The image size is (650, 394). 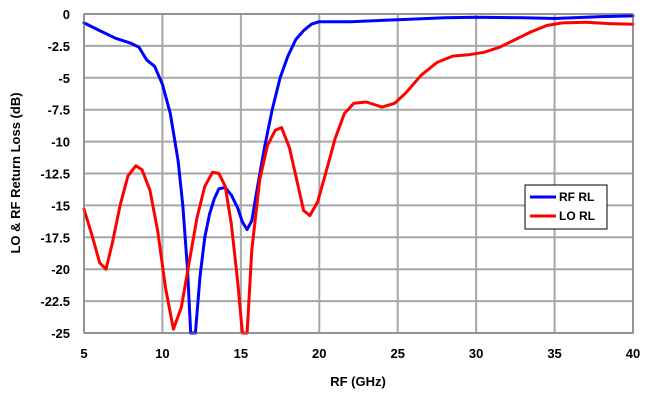 What do you see at coordinates (55, 237) in the screenshot?
I see `y-tick-label: -17.5` at bounding box center [55, 237].